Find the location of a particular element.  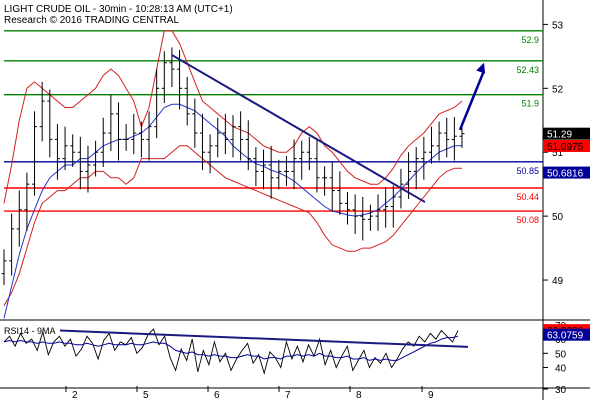

forecast-arrow-shaft is located at coordinates (472, 100).